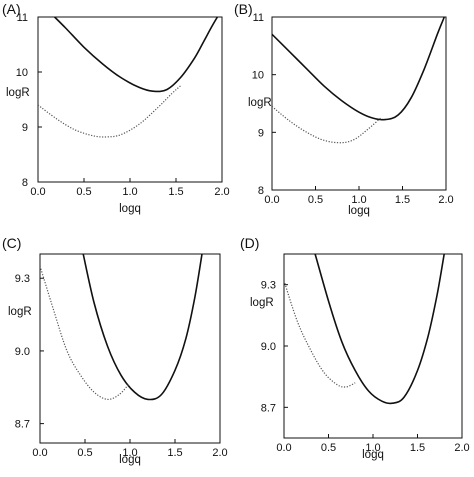  What do you see at coordinates (84, 453) in the screenshot?
I see `x-tick-label-c-1: 0.5` at bounding box center [84, 453].